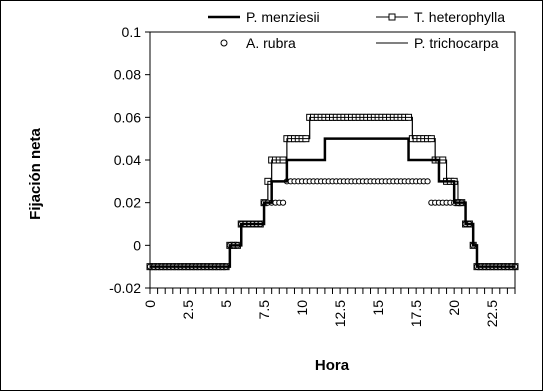 This screenshot has height=391, width=543. Describe the element at coordinates (459, 17) in the screenshot. I see `legend-label: T. heterophylla` at that location.